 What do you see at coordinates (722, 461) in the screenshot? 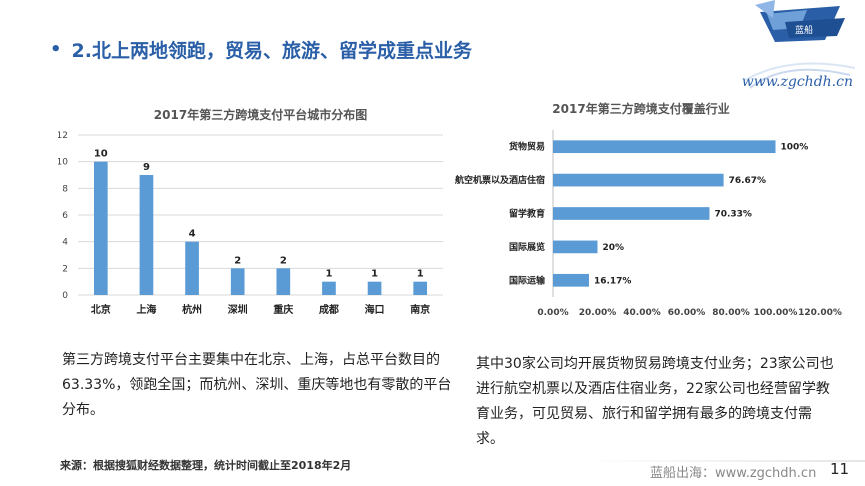
I see `footer-divider` at bounding box center [722, 461].